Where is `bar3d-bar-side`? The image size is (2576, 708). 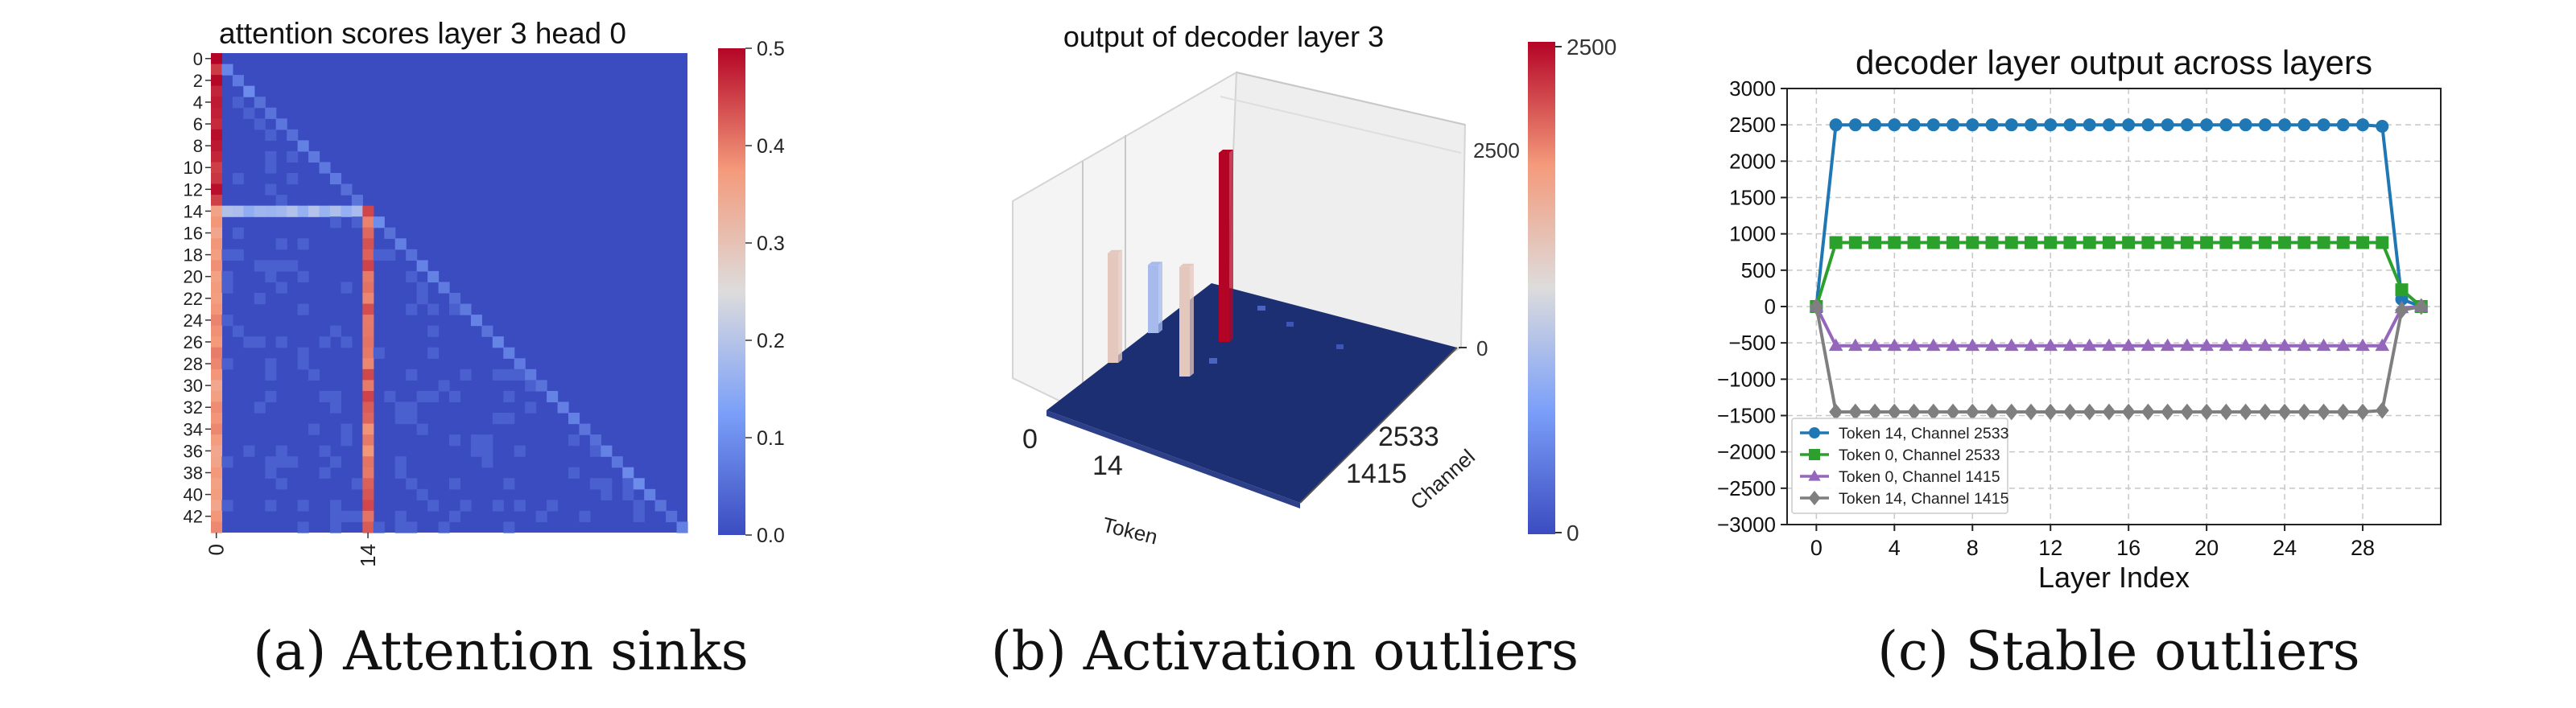
bar3d-bar-side is located at coordinates (1231, 246).